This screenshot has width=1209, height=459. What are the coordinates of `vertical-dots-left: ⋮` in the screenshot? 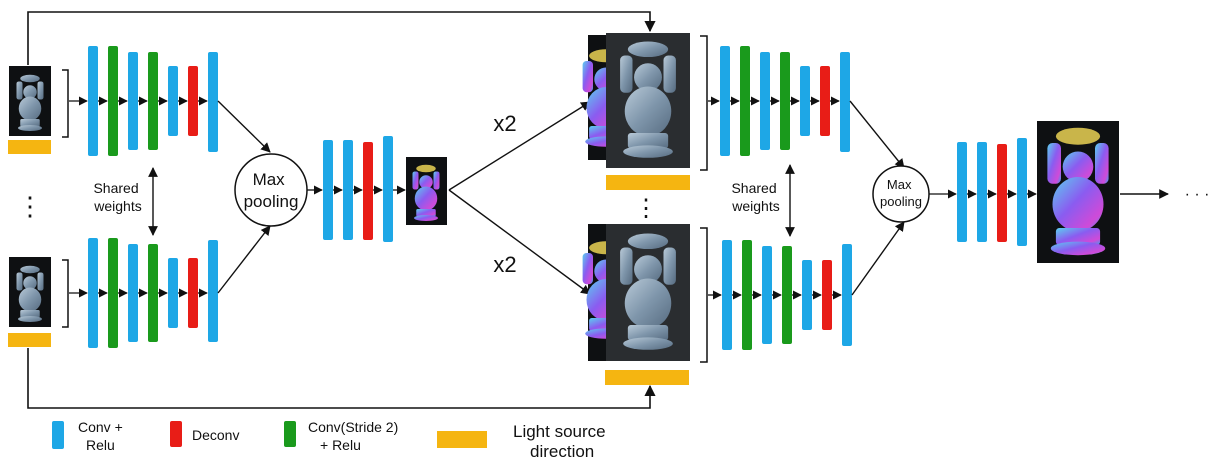 It's located at (30, 206).